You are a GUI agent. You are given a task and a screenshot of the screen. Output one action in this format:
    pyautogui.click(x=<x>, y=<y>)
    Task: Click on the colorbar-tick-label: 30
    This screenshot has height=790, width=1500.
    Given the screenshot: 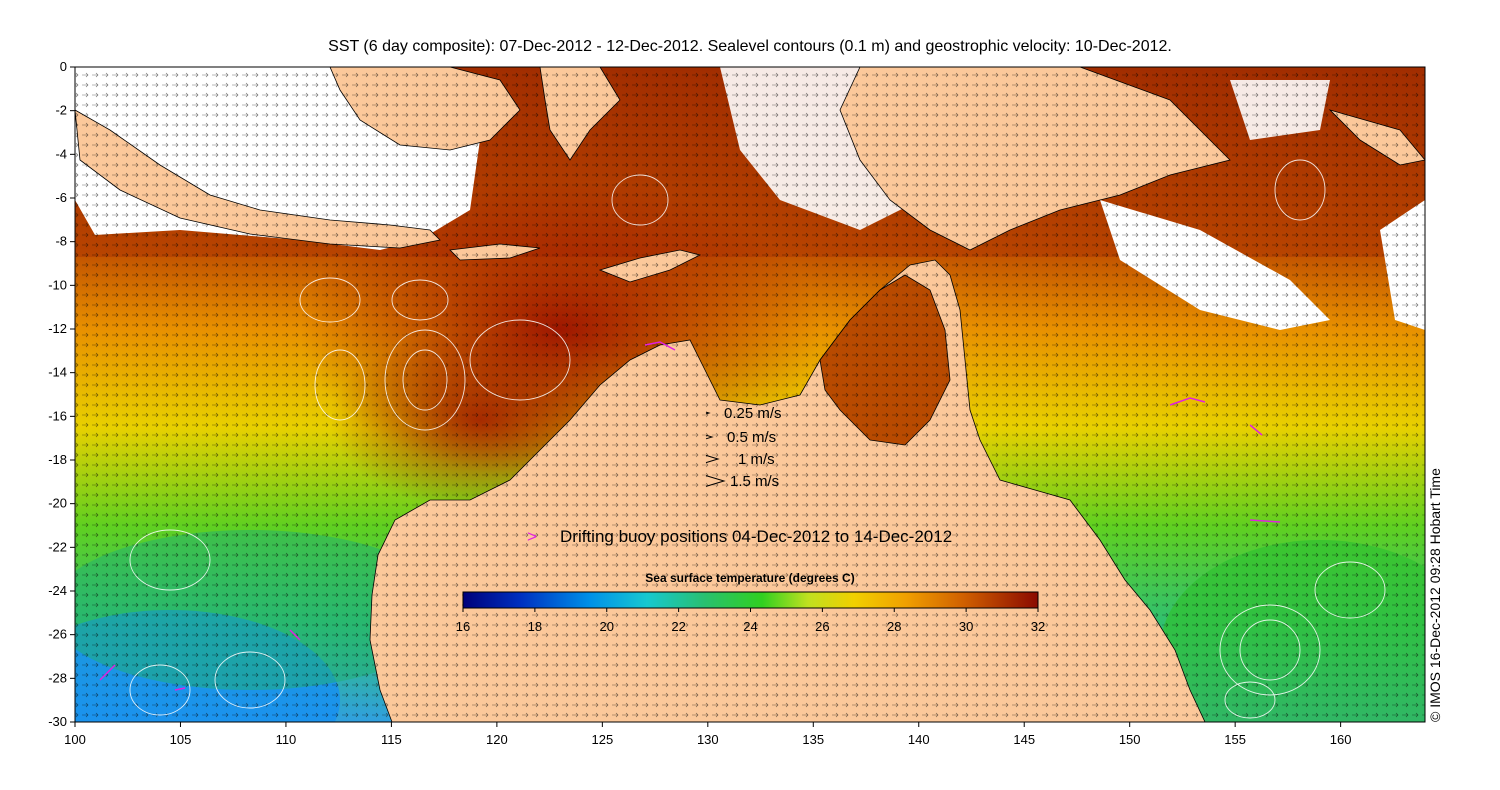 What is the action you would take?
    pyautogui.click(x=966, y=626)
    